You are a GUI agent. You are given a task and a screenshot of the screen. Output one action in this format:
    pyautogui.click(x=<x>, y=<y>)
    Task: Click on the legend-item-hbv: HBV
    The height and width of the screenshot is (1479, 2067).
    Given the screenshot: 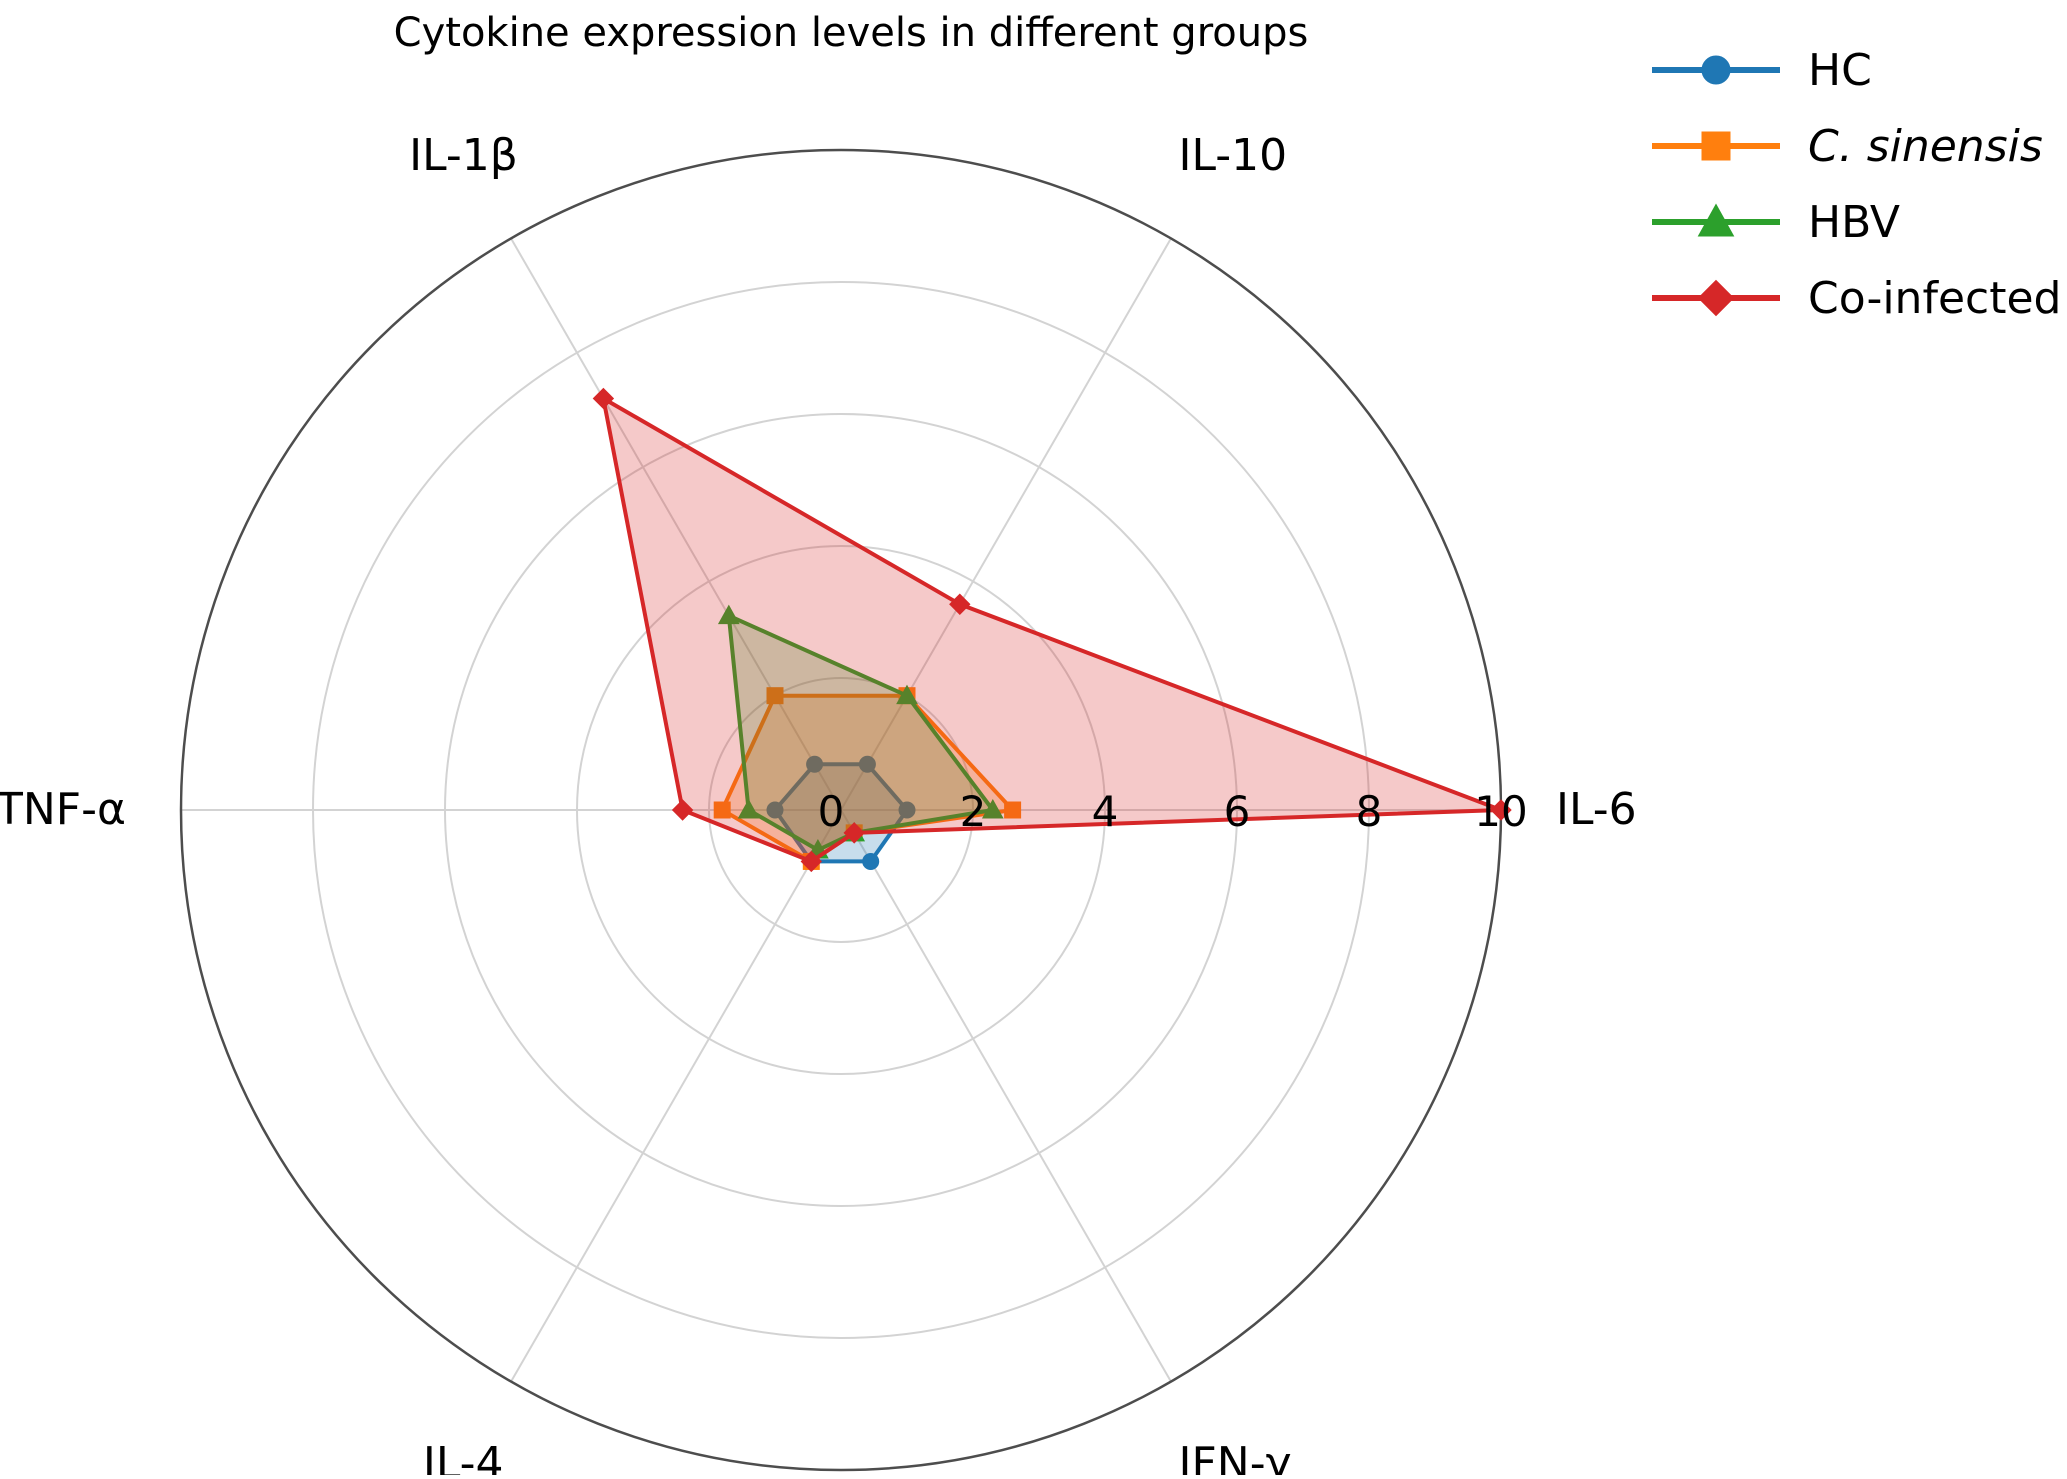 What is the action you would take?
    pyautogui.click(x=1776, y=222)
    